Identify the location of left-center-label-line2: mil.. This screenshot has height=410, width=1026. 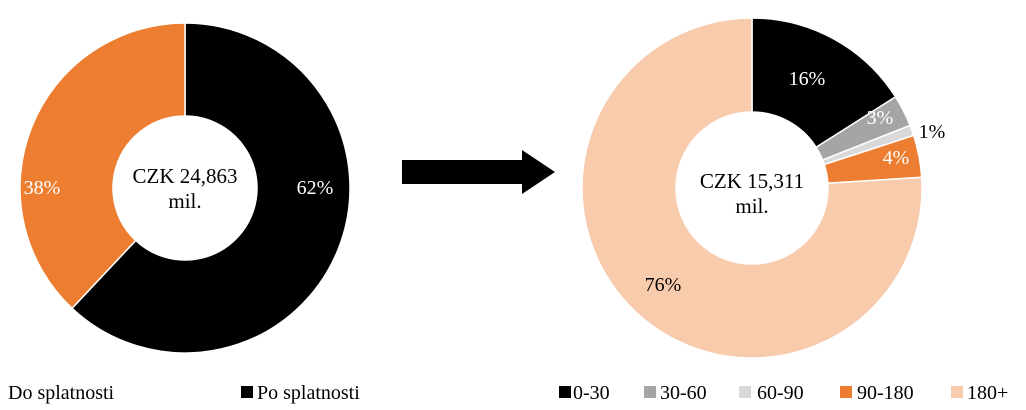
(184, 201).